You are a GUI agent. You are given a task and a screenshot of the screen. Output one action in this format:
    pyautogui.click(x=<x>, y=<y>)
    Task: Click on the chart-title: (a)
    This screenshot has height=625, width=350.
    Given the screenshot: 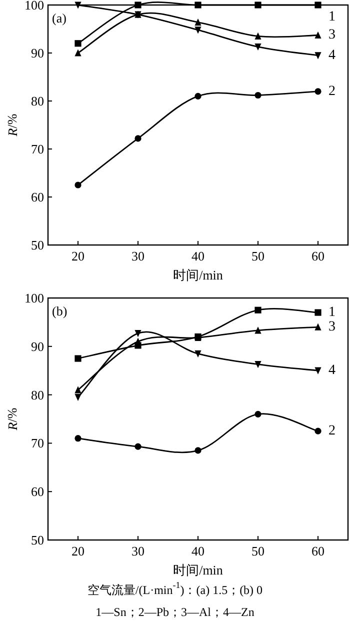 What is the action you would take?
    pyautogui.click(x=59, y=18)
    